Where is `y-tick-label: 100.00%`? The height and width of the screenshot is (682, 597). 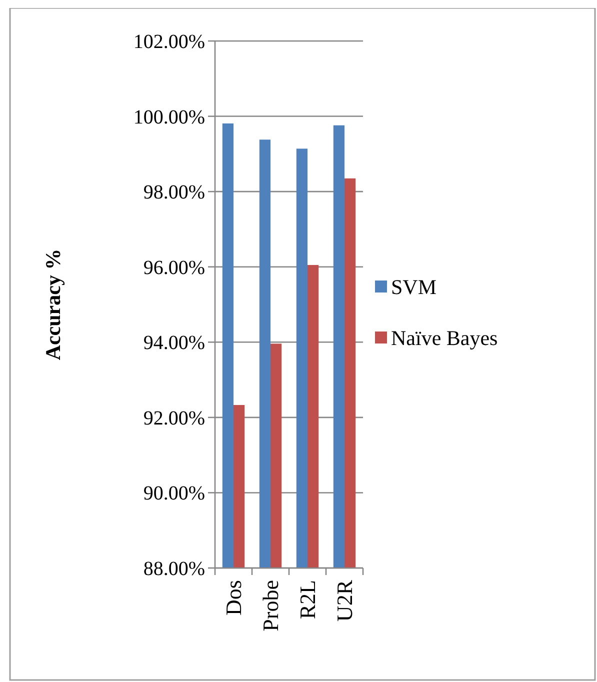
y-tick-label: 100.00% is located at coordinates (169, 117).